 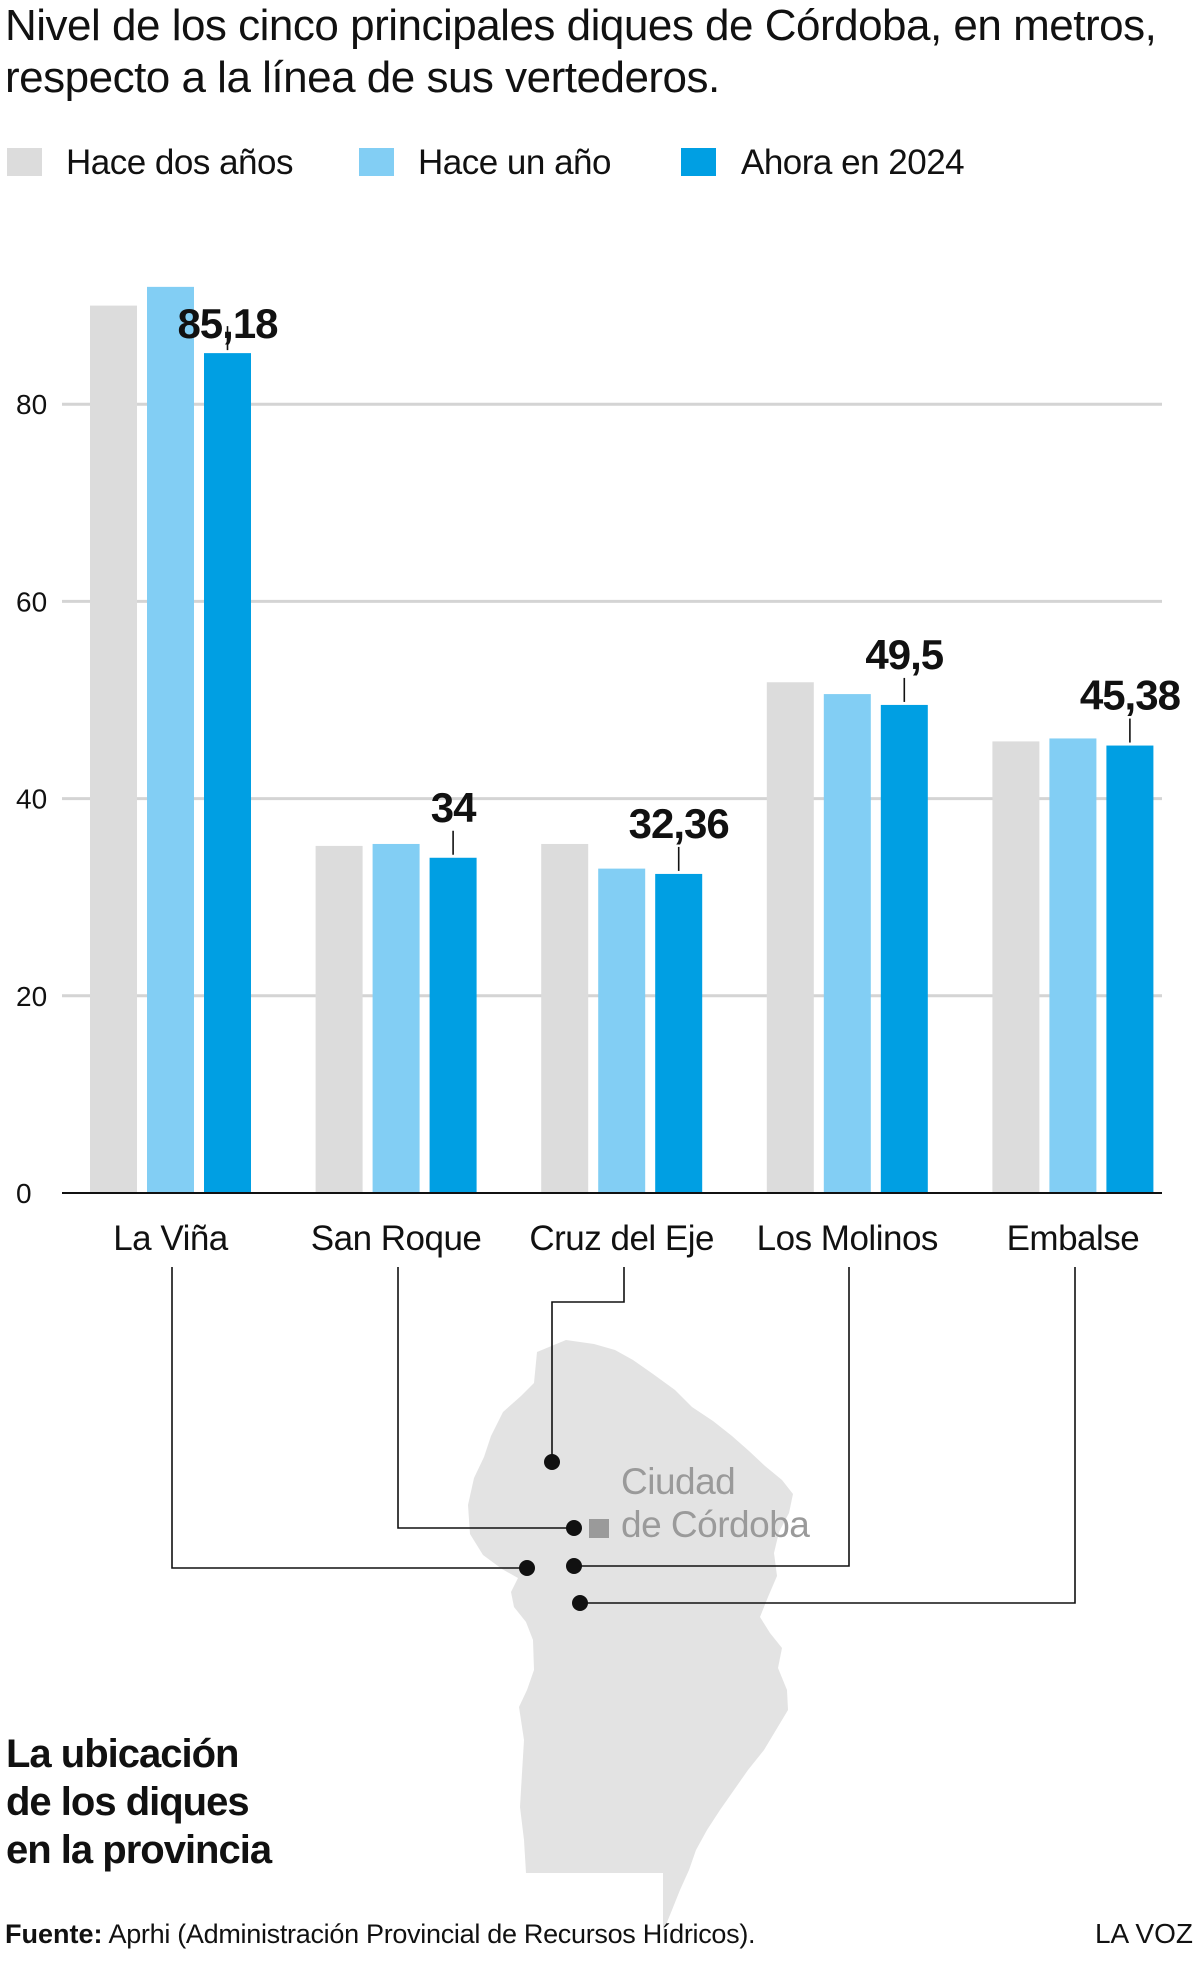 What do you see at coordinates (362, 77) in the screenshot?
I see `chart-title-line-2: respecto a la línea de sus vertederos.` at bounding box center [362, 77].